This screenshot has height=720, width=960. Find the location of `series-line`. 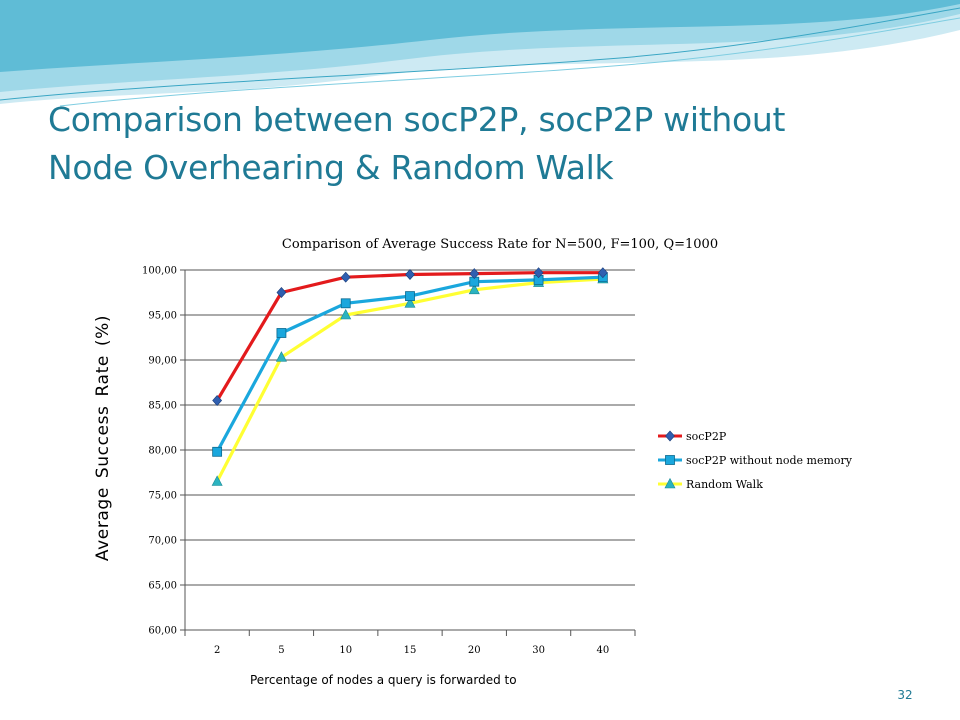

series-line is located at coordinates (409, 380).